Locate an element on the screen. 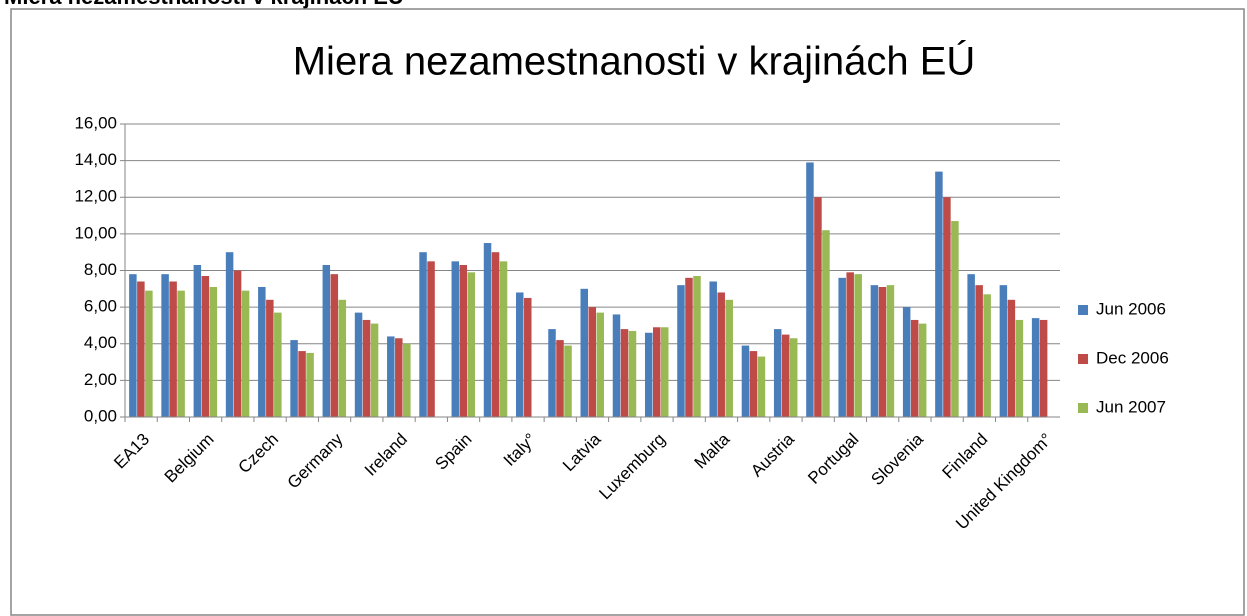 Image resolution: width=1247 pixels, height=616 pixels. y-tick-label: 0,00 is located at coordinates (100, 415).